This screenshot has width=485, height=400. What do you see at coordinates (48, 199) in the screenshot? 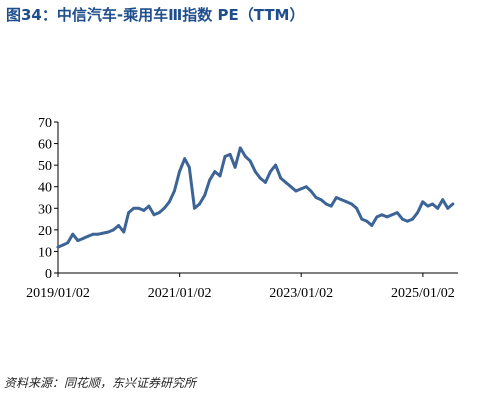
I see `y-axis: 0 10 20 30 40 50 60 70` at bounding box center [48, 199].